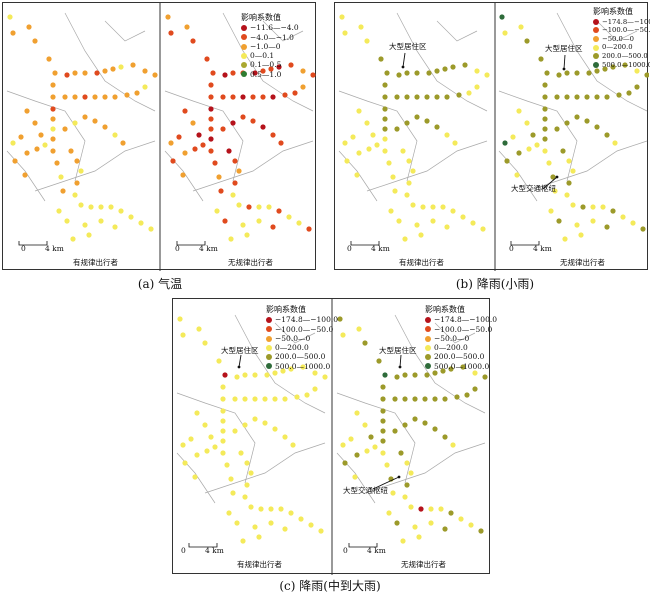 The image size is (650, 594). Describe the element at coordinates (302, 319) in the screenshot. I see `legend-item: −174.8—−100.0` at that location.